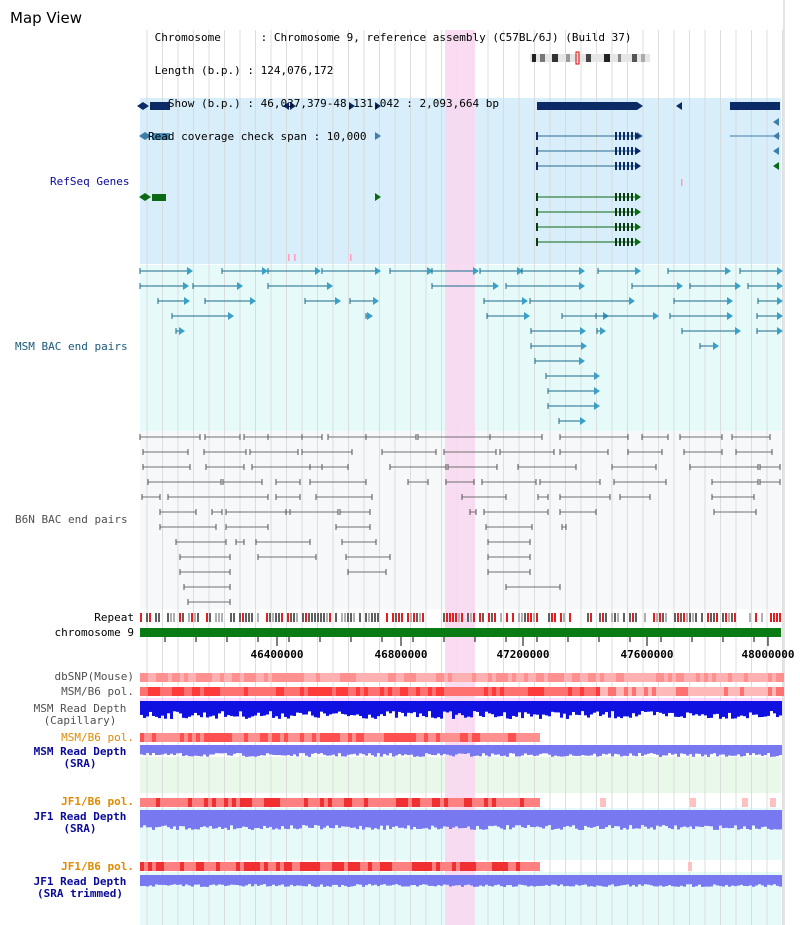 Image resolution: width=800 pixels, height=925 pixels. What do you see at coordinates (71, 519) in the screenshot?
I see `track-label-b6n-bac: B6N BAC end pairs` at bounding box center [71, 519].